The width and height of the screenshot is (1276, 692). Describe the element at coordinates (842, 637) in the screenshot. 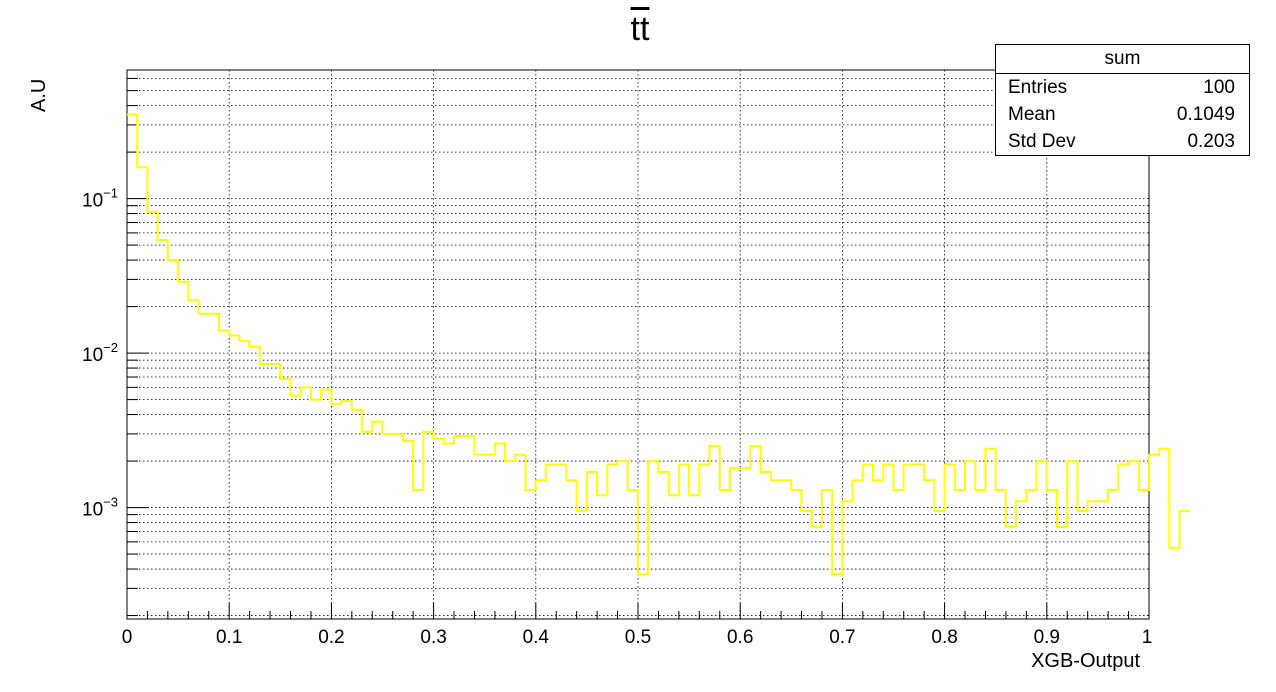

I see `x-tick-label: 0.7` at that location.